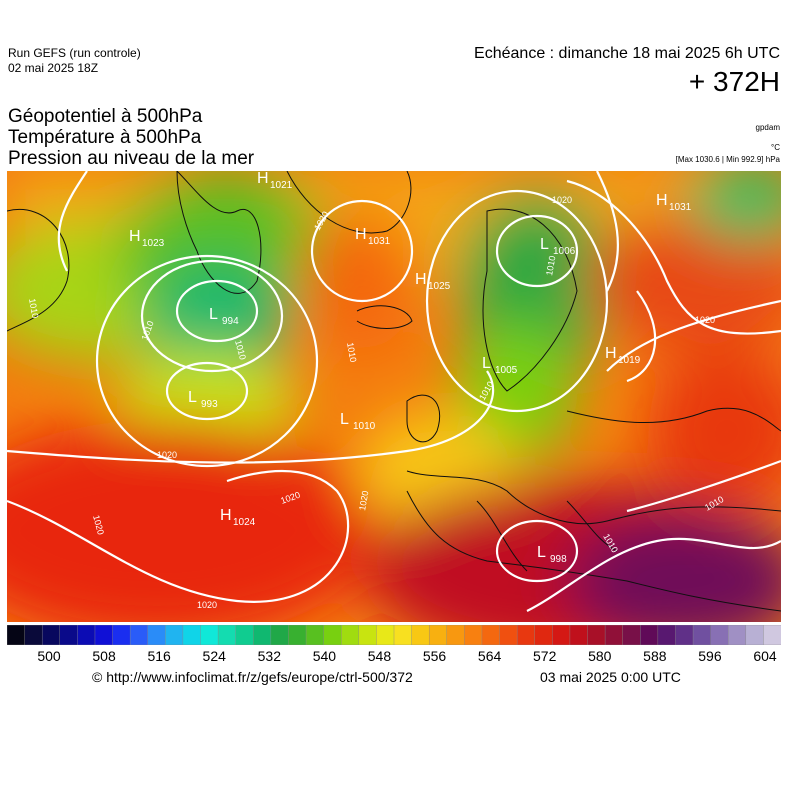 The height and width of the screenshot is (789, 788). What do you see at coordinates (269, 656) in the screenshot?
I see `color-scale-tick: 532` at bounding box center [269, 656].